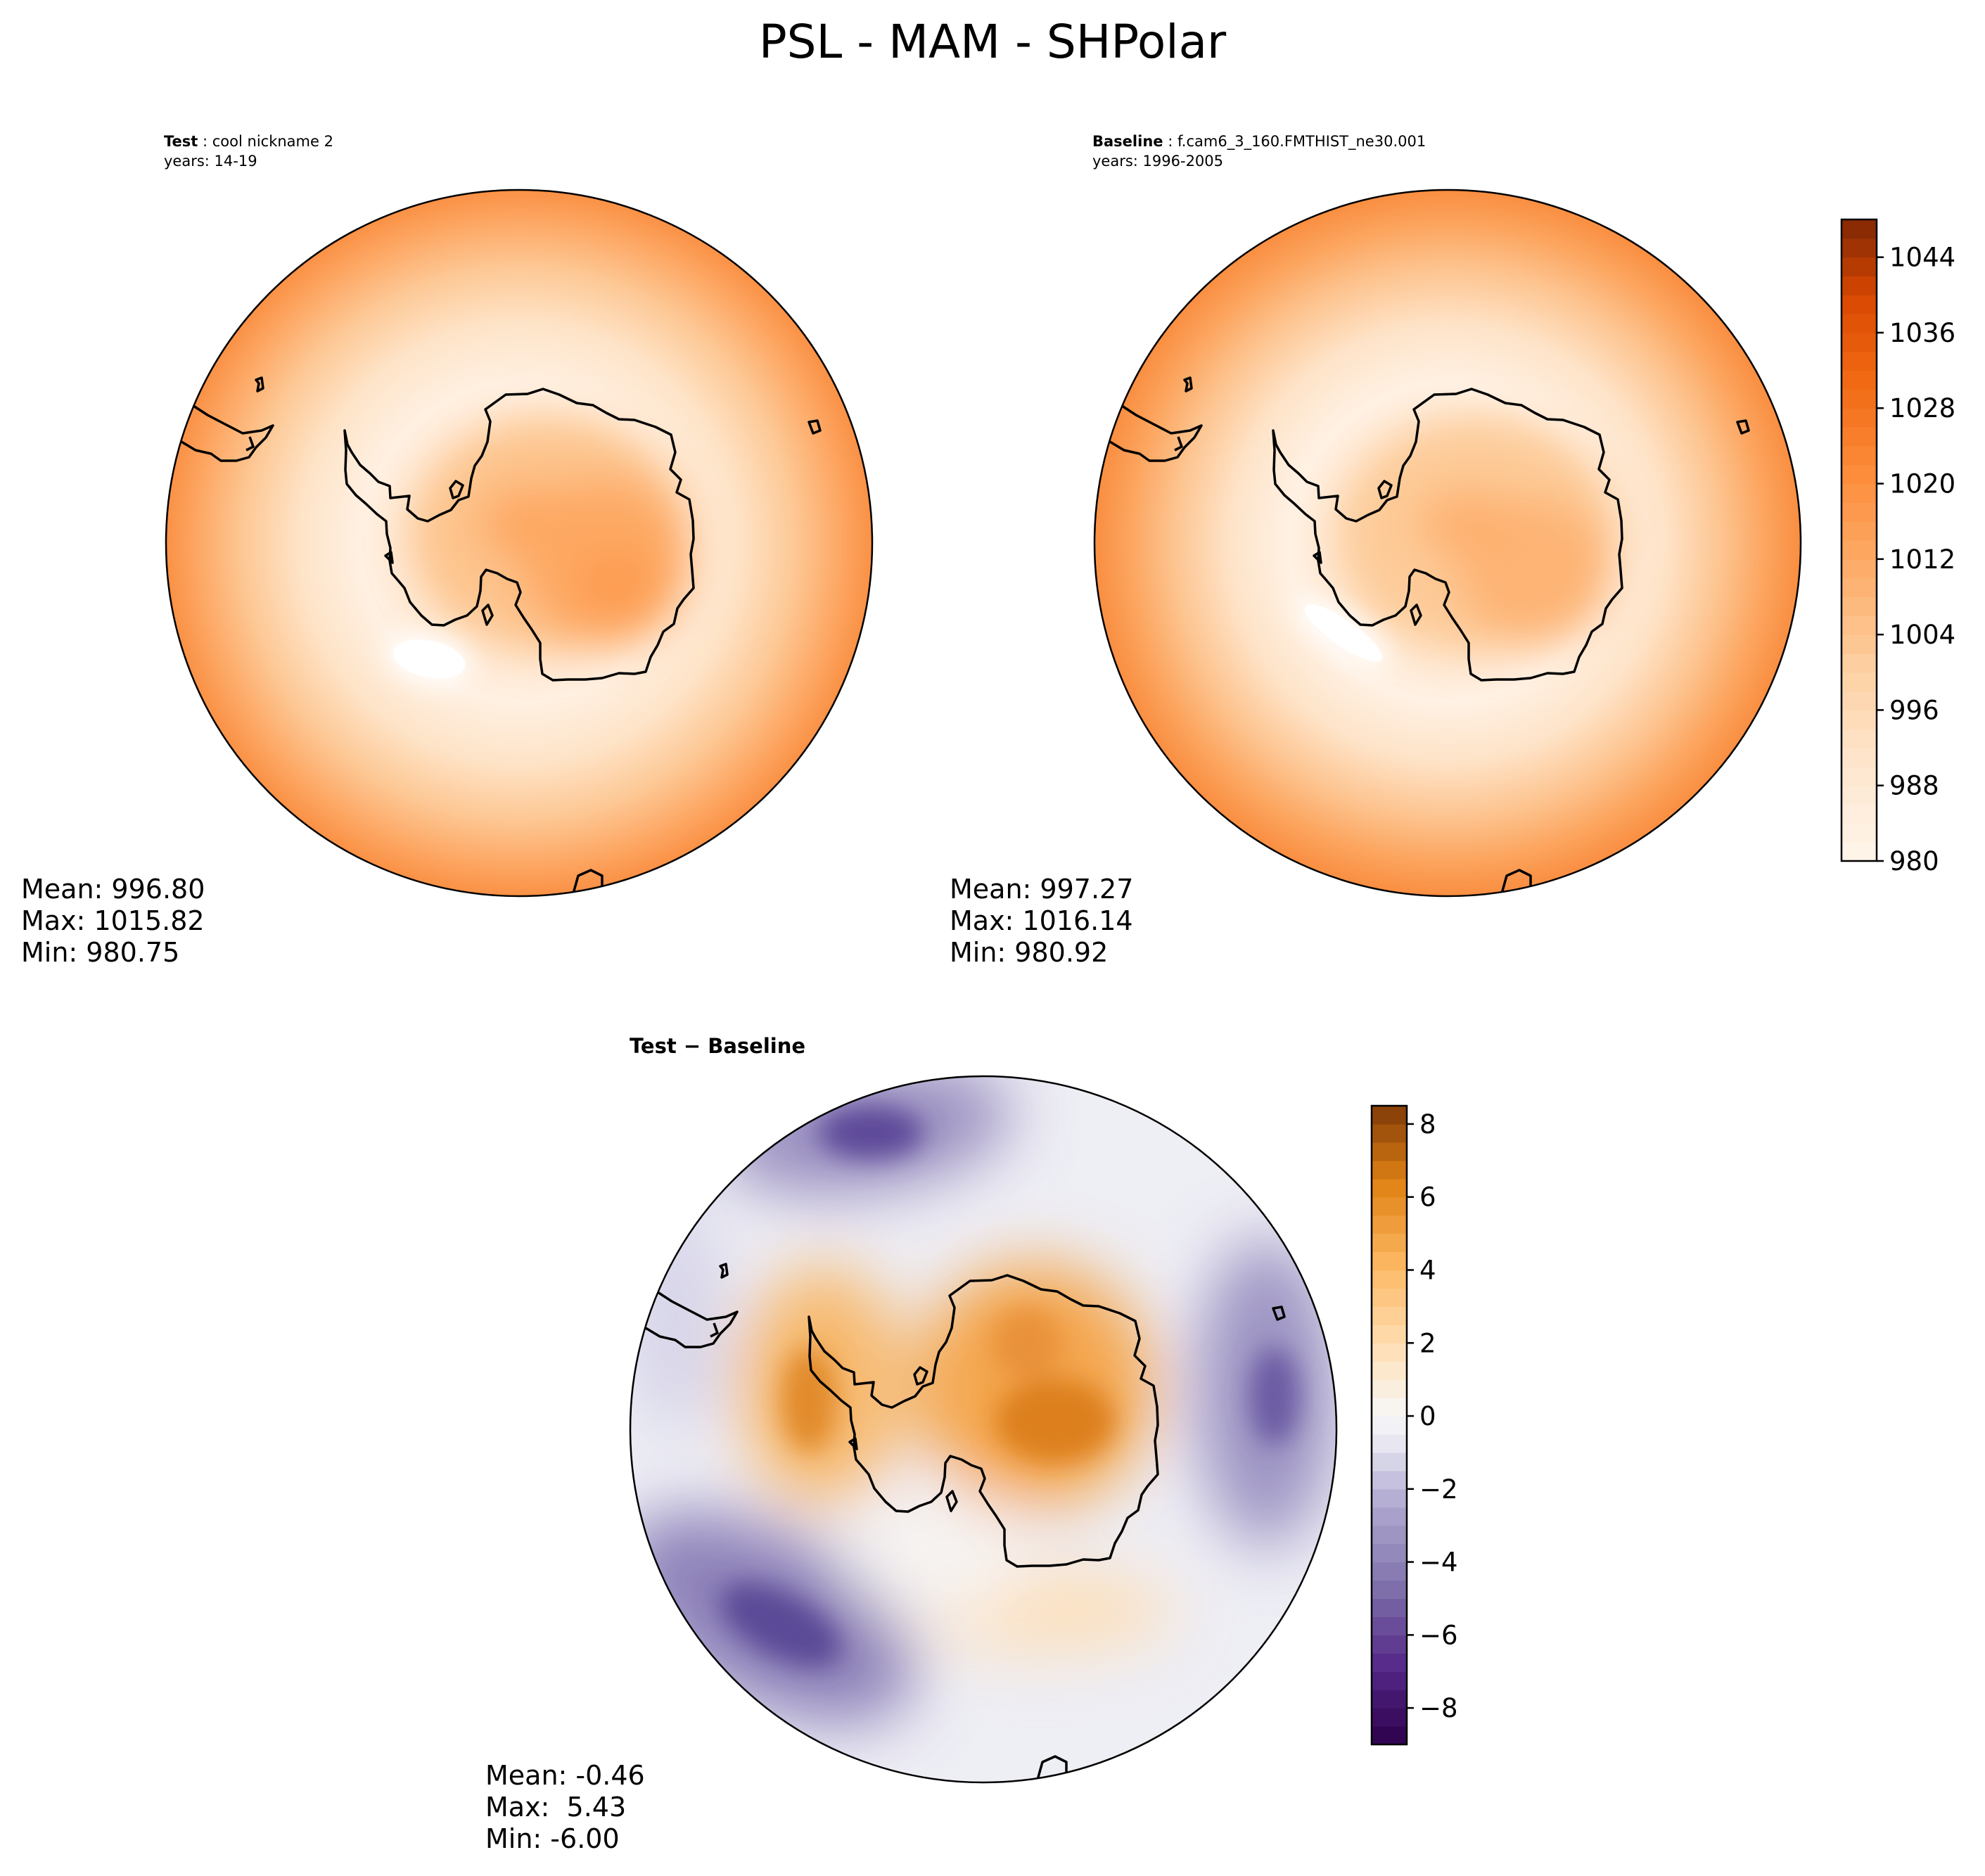 This screenshot has height=1876, width=1985. What do you see at coordinates (1439, 1490) in the screenshot?
I see `colorbar-difference-tick-label: −2` at bounding box center [1439, 1490].